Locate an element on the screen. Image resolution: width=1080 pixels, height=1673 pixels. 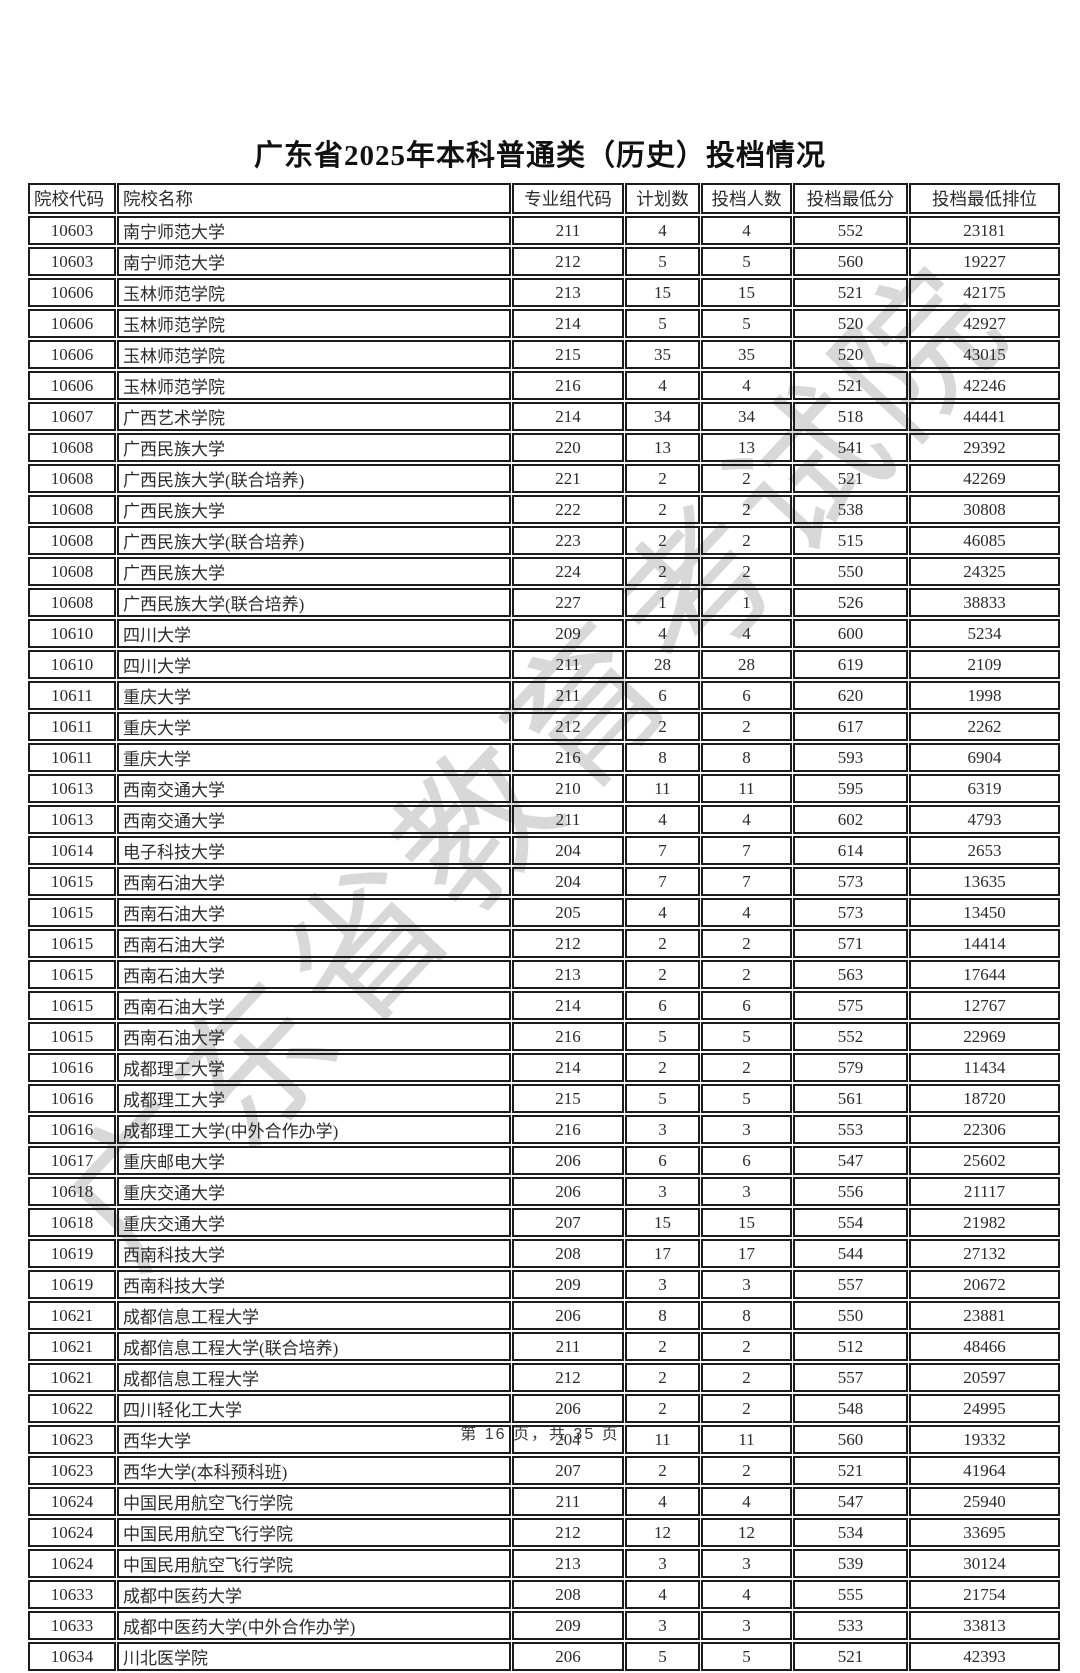
cell-filed-count: 6 is located at coordinates (746, 695).